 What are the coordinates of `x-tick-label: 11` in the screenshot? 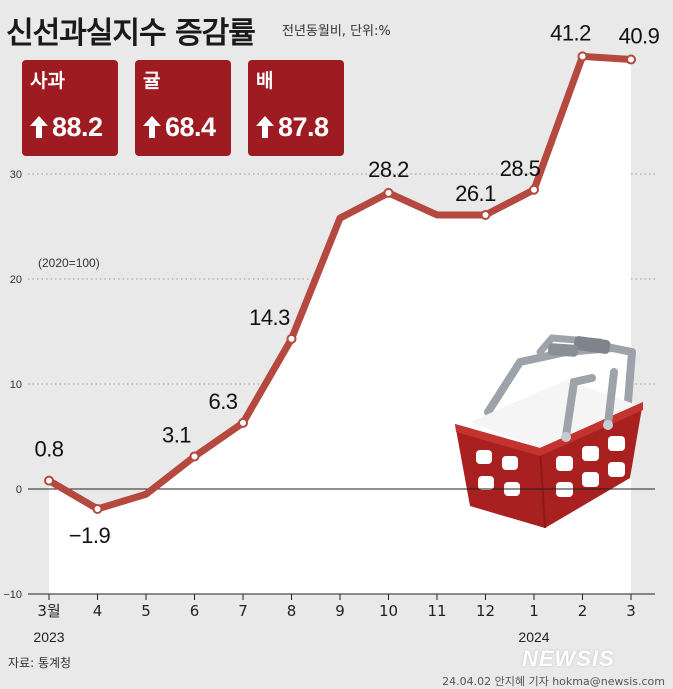 It's located at (436, 611).